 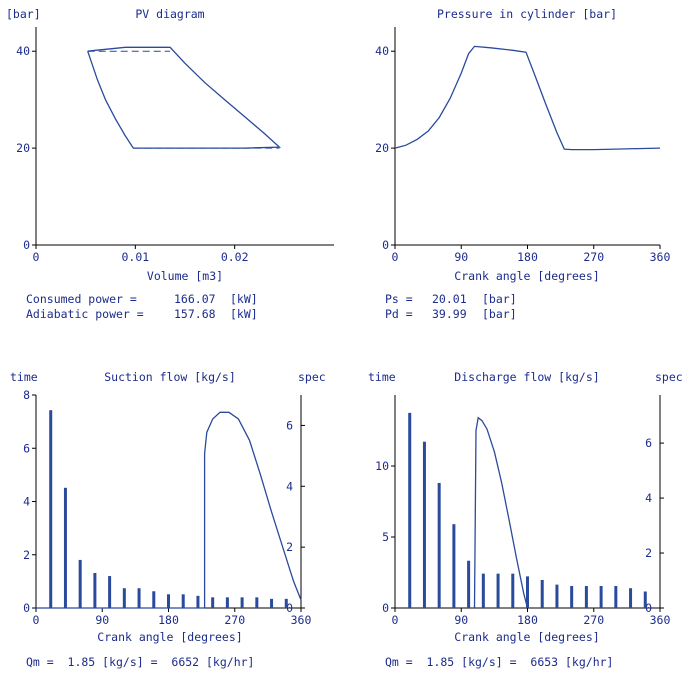 What do you see at coordinates (660, 257) in the screenshot?
I see `pressure-x-tick-label: 360` at bounding box center [660, 257].